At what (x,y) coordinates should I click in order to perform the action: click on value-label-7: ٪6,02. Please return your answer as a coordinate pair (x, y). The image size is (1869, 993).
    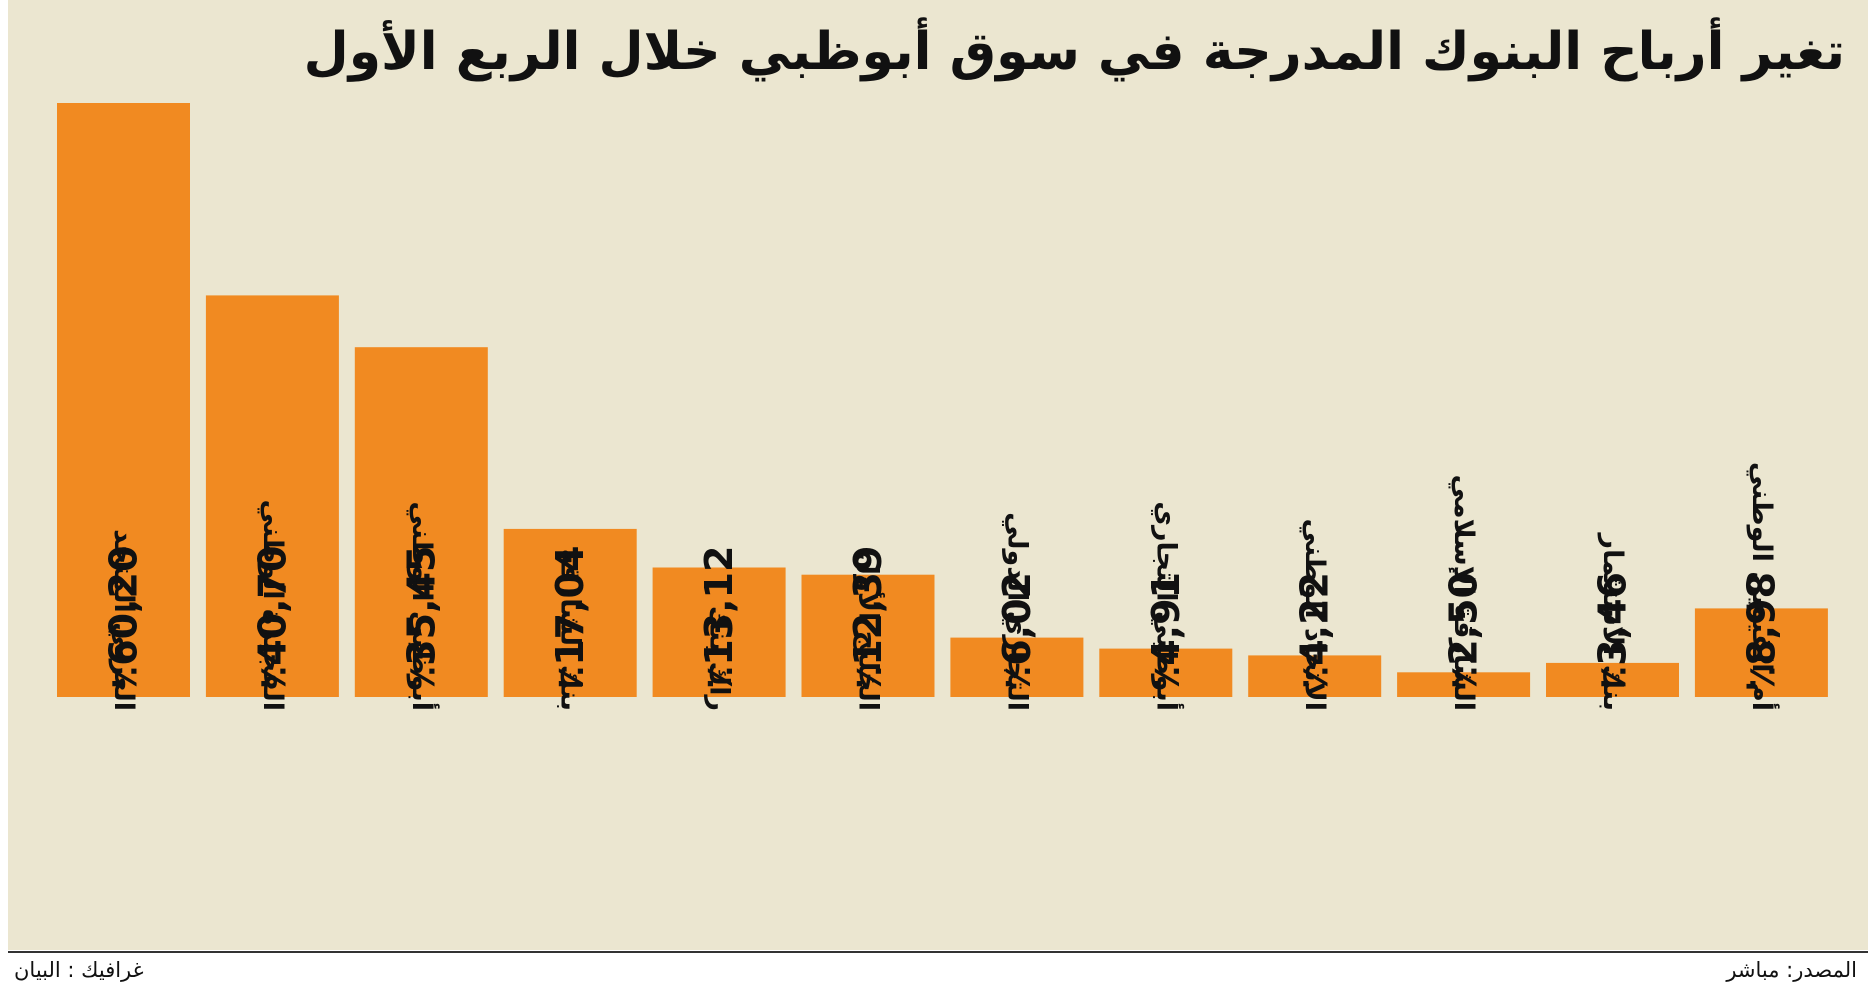
    Looking at the image, I should click on (1017, 630).